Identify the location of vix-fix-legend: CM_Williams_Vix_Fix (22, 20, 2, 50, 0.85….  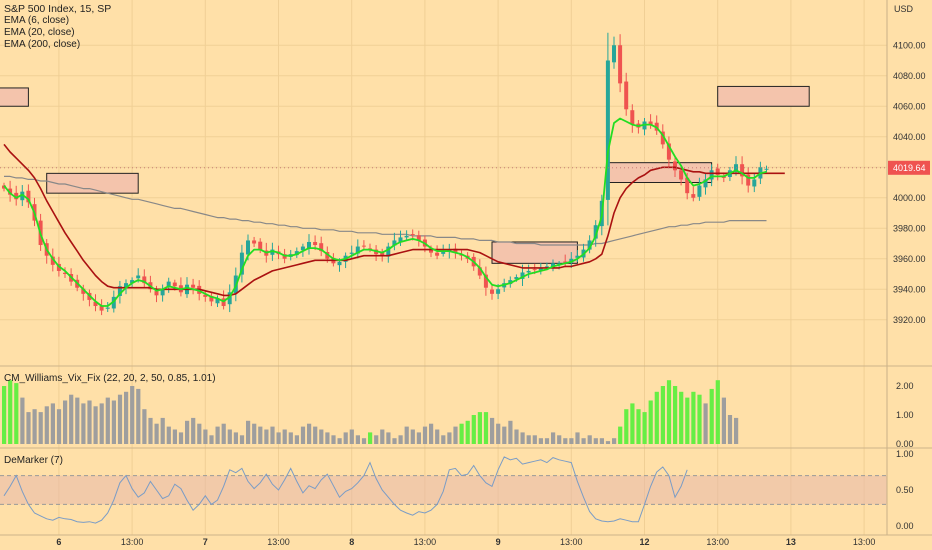
(110, 379).